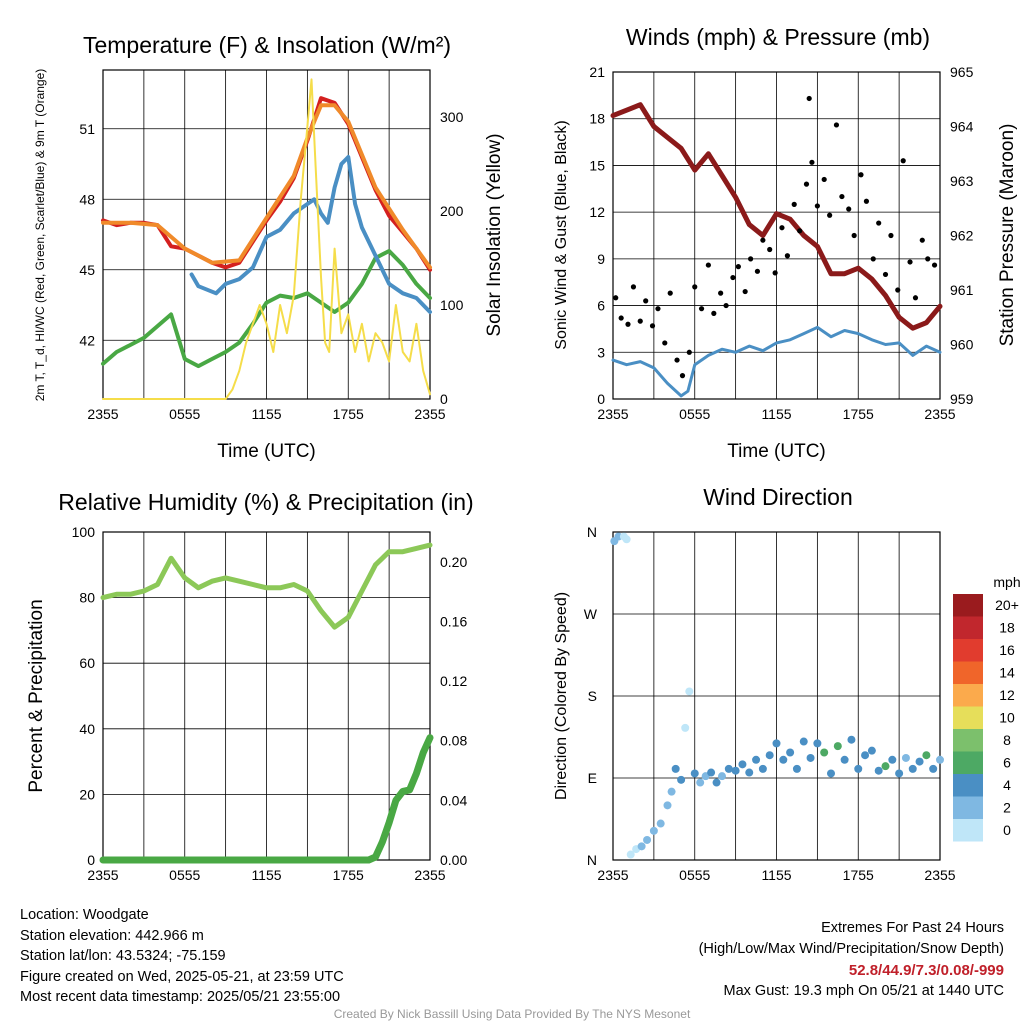 This screenshot has height=1024, width=1024. Describe the element at coordinates (87, 663) in the screenshot. I see `left-y-tick-label: 60` at that location.